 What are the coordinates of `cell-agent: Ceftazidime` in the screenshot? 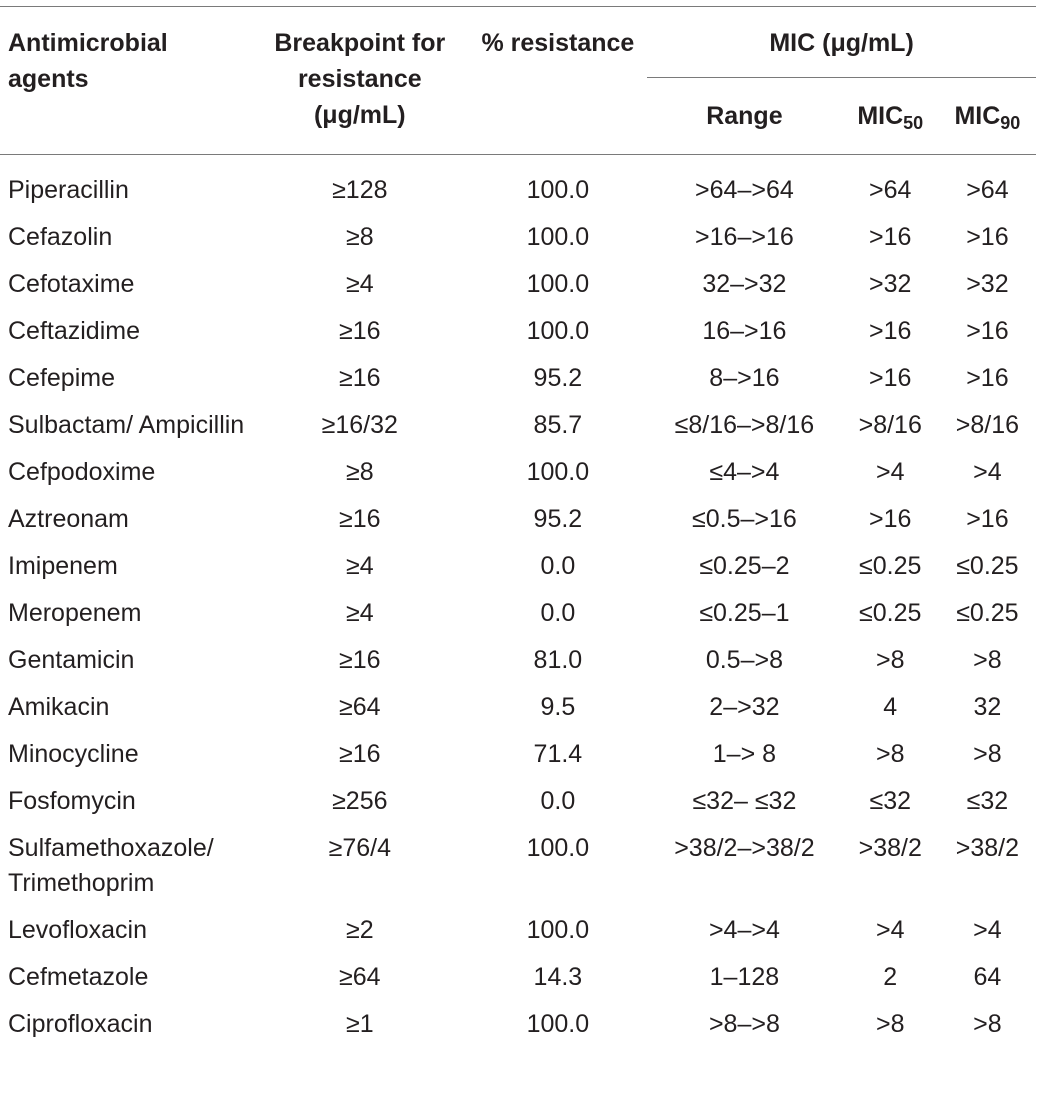 It's located at (74, 331).